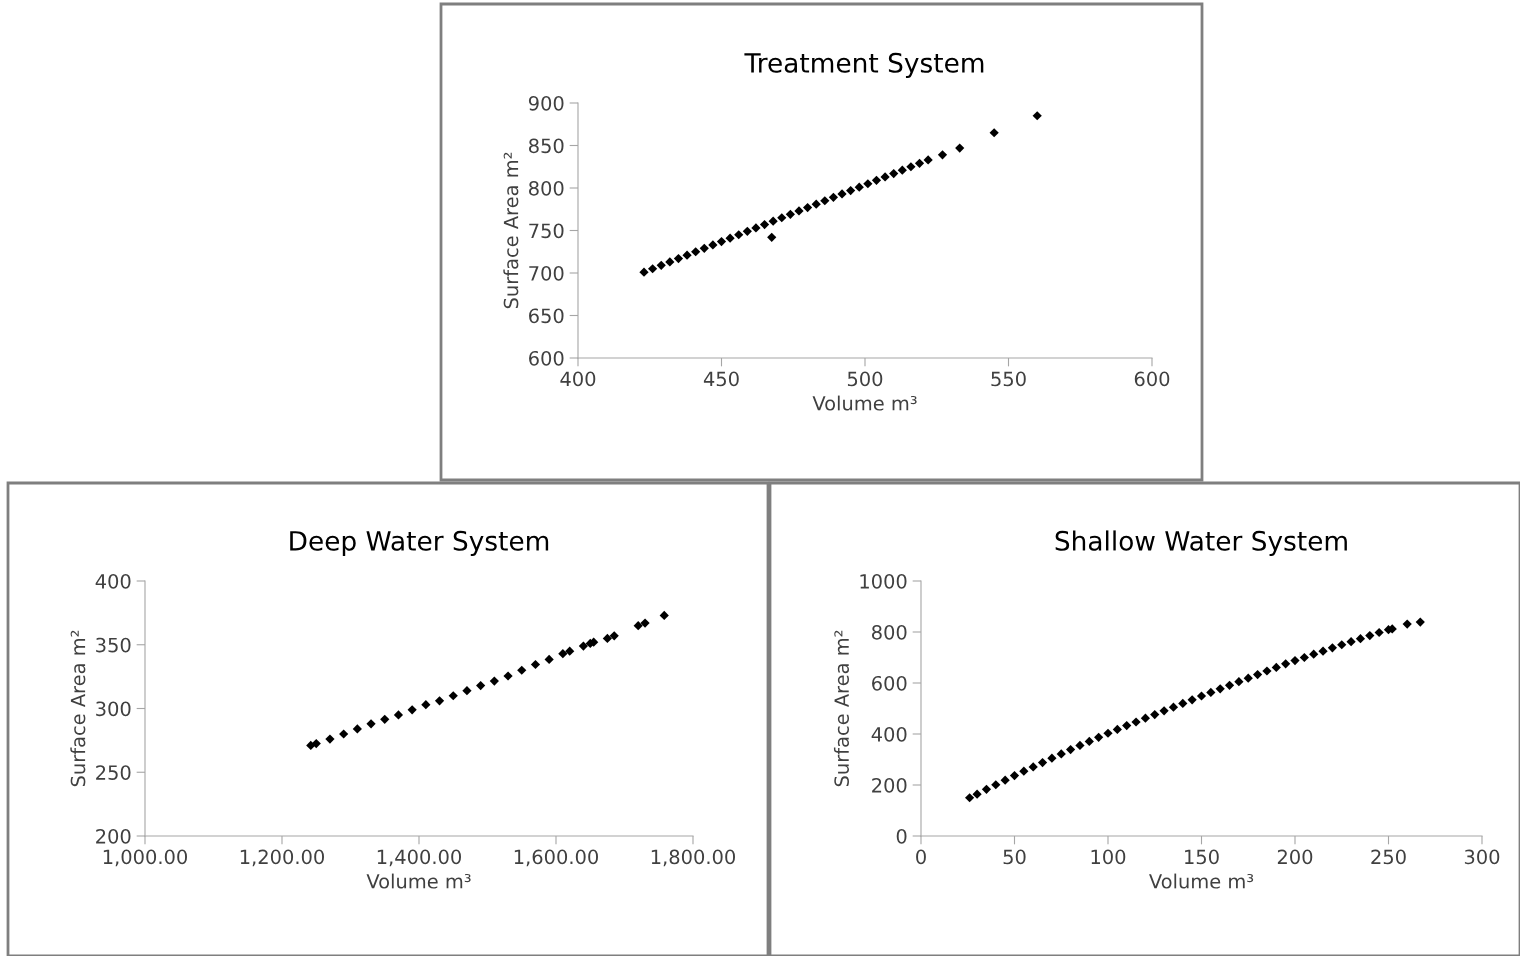 This screenshot has width=1520, height=956. What do you see at coordinates (282, 858) in the screenshot?
I see `x-tick-label: 1,200.00` at bounding box center [282, 858].